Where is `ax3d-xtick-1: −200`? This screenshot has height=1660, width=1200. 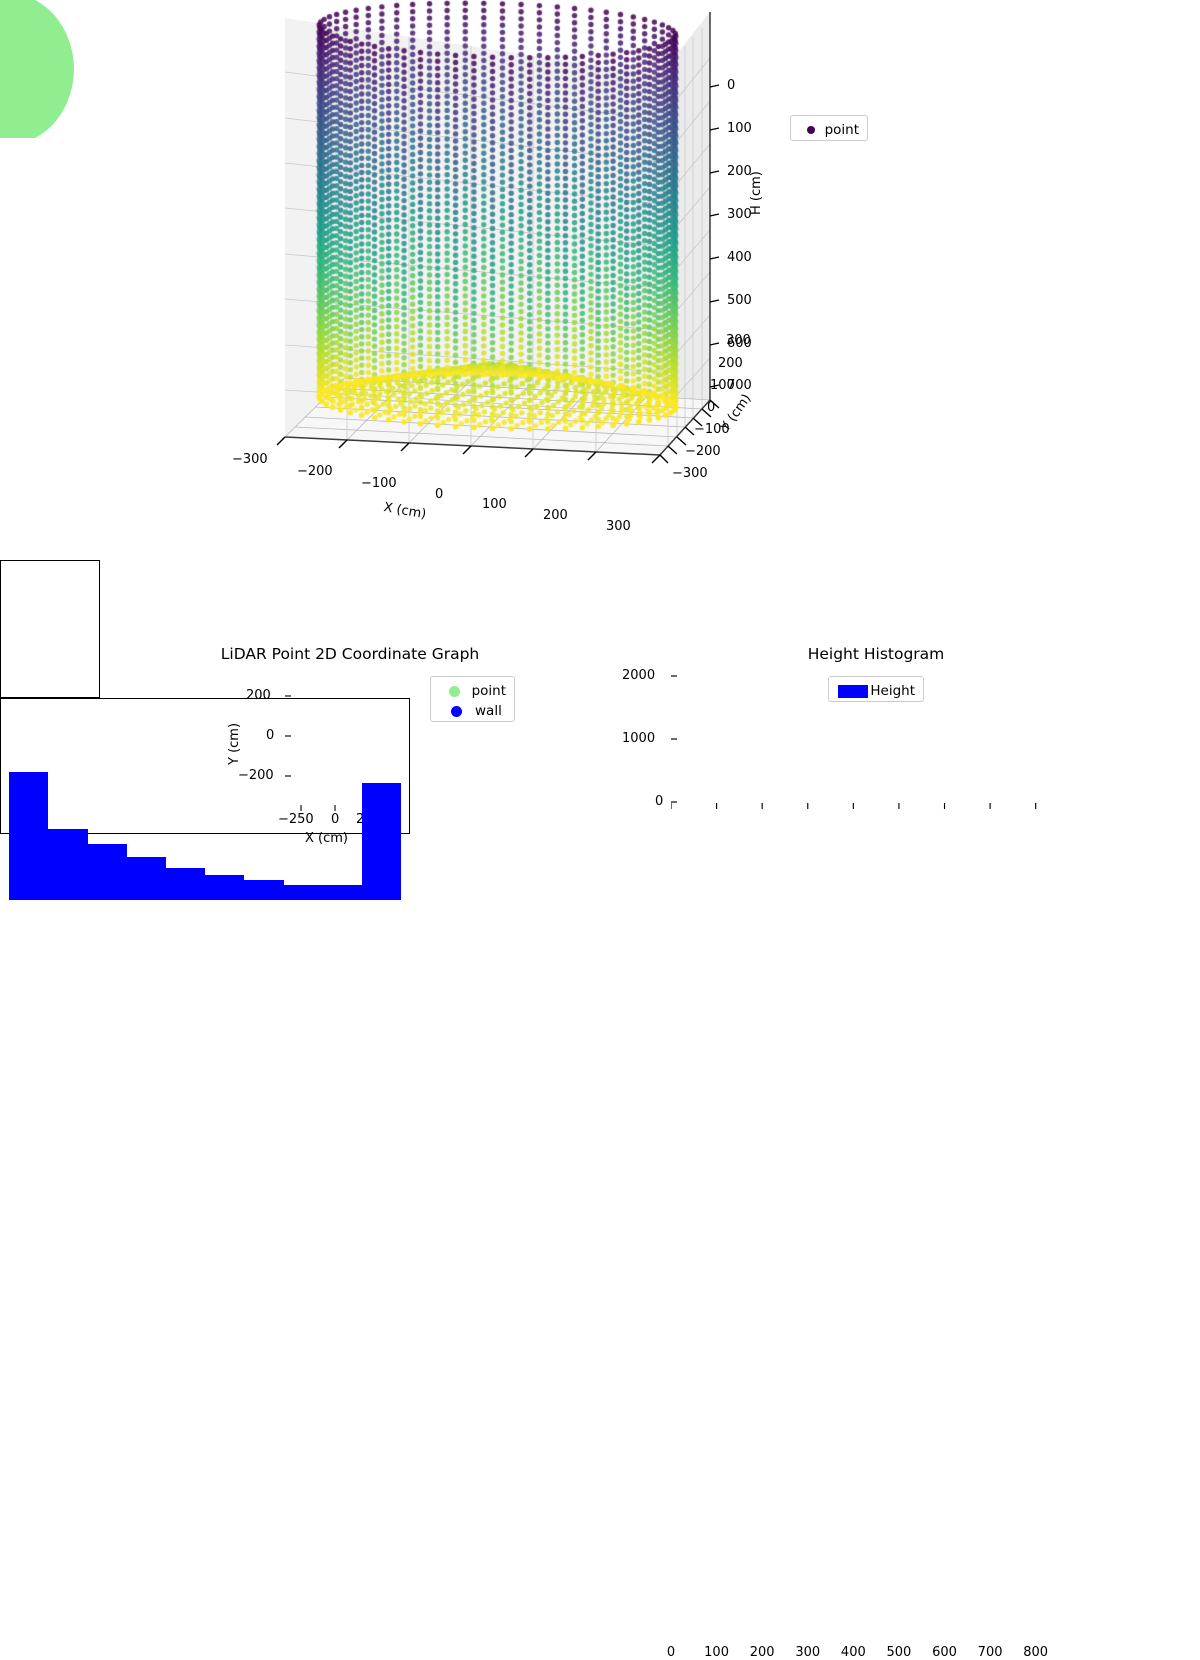 ax3d-xtick-1: −200 is located at coordinates (315, 471).